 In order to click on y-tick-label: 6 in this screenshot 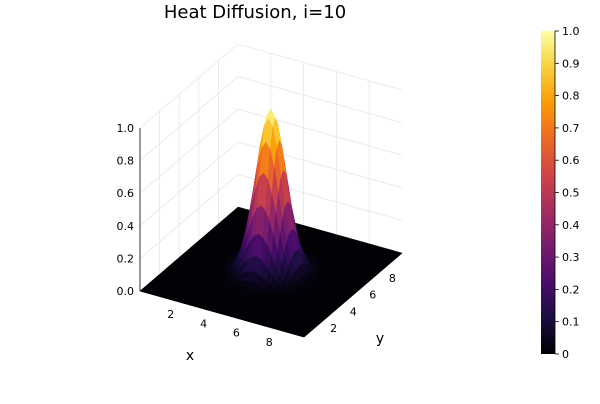, I will do `click(372, 295)`.